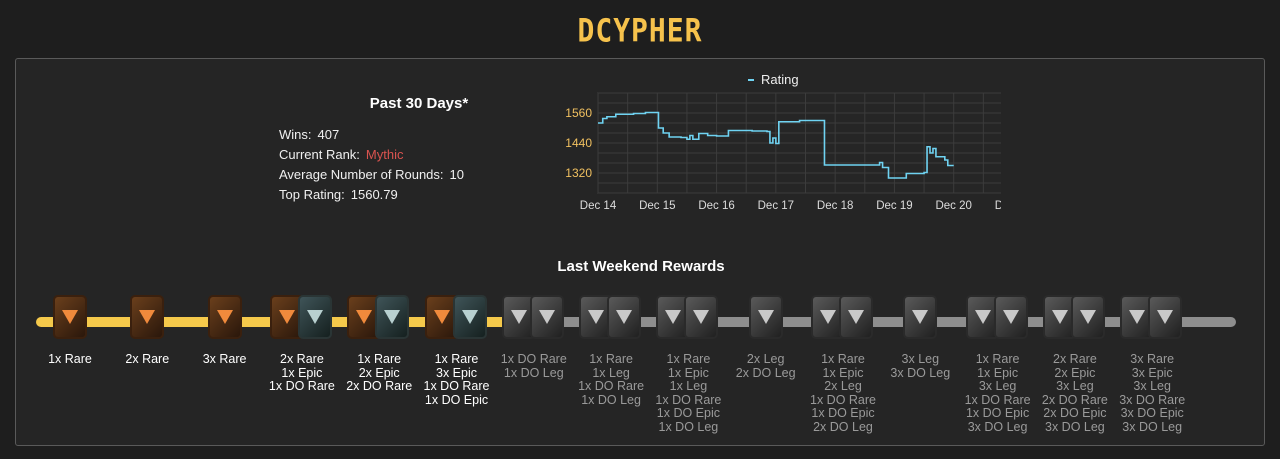 The image size is (1280, 459). What do you see at coordinates (1152, 386) in the screenshot?
I see `reward-line: 3x Leg` at bounding box center [1152, 386].